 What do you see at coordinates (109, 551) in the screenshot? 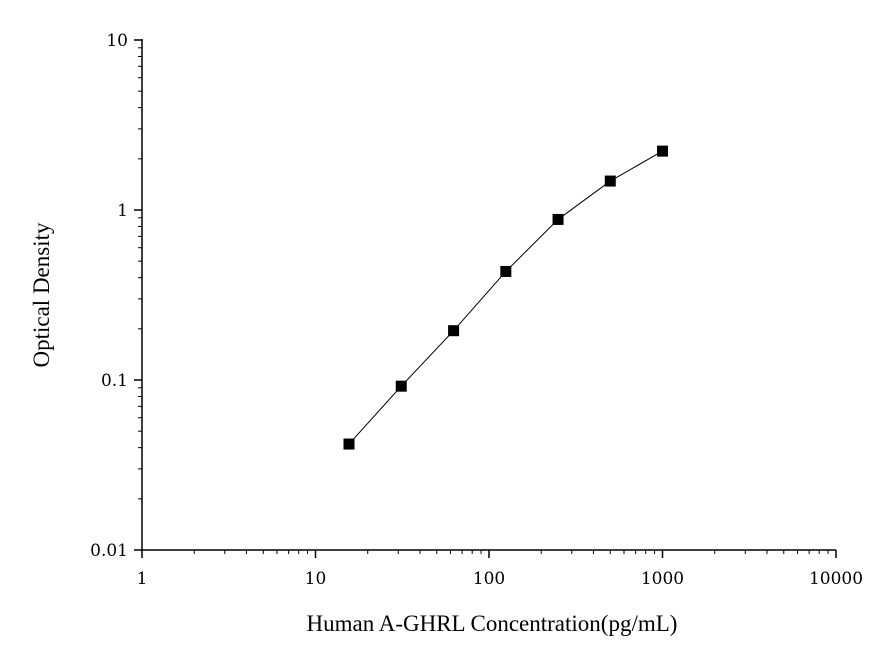
I see `y-tick-label: 0.01` at bounding box center [109, 551].